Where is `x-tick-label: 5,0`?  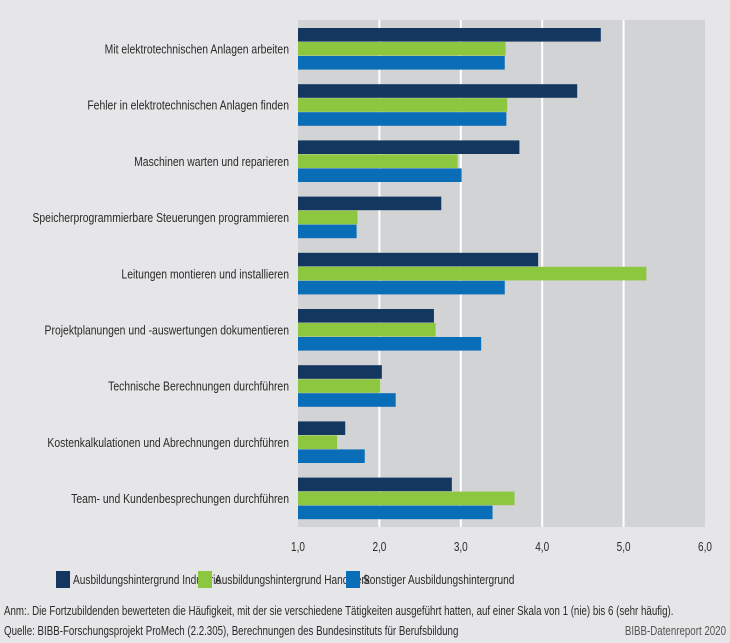 x-tick-label: 5,0 is located at coordinates (624, 547).